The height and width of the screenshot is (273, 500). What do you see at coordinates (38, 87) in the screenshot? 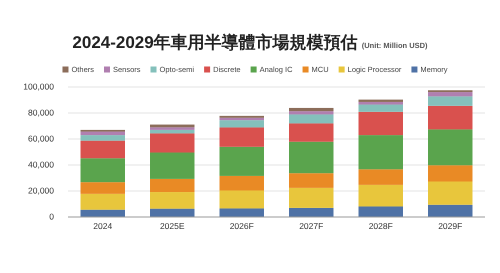
I see `y-tick-label: 100,000` at bounding box center [38, 87].